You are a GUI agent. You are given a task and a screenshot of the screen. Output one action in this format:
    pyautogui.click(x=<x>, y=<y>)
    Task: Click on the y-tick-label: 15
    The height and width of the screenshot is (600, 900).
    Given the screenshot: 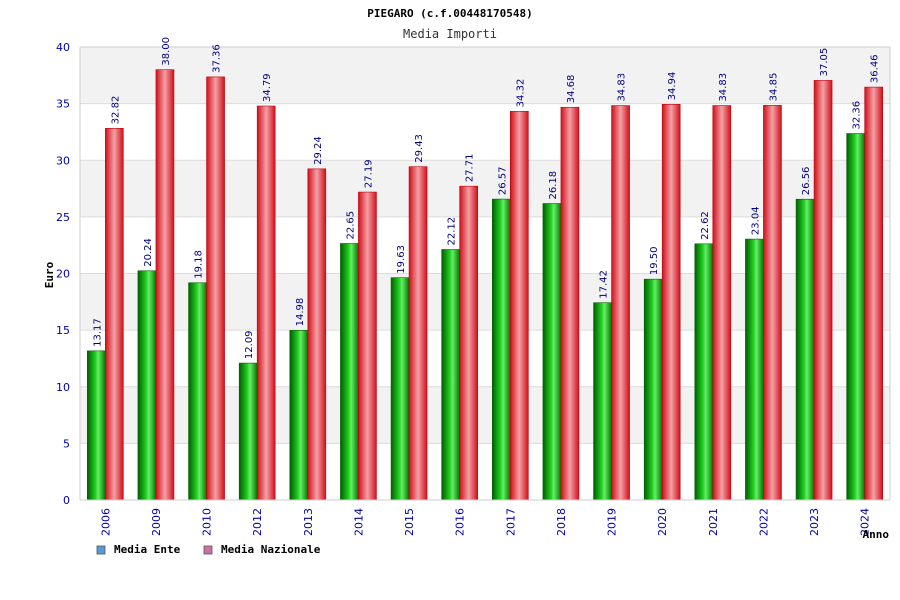 What is the action you would take?
    pyautogui.click(x=63, y=330)
    